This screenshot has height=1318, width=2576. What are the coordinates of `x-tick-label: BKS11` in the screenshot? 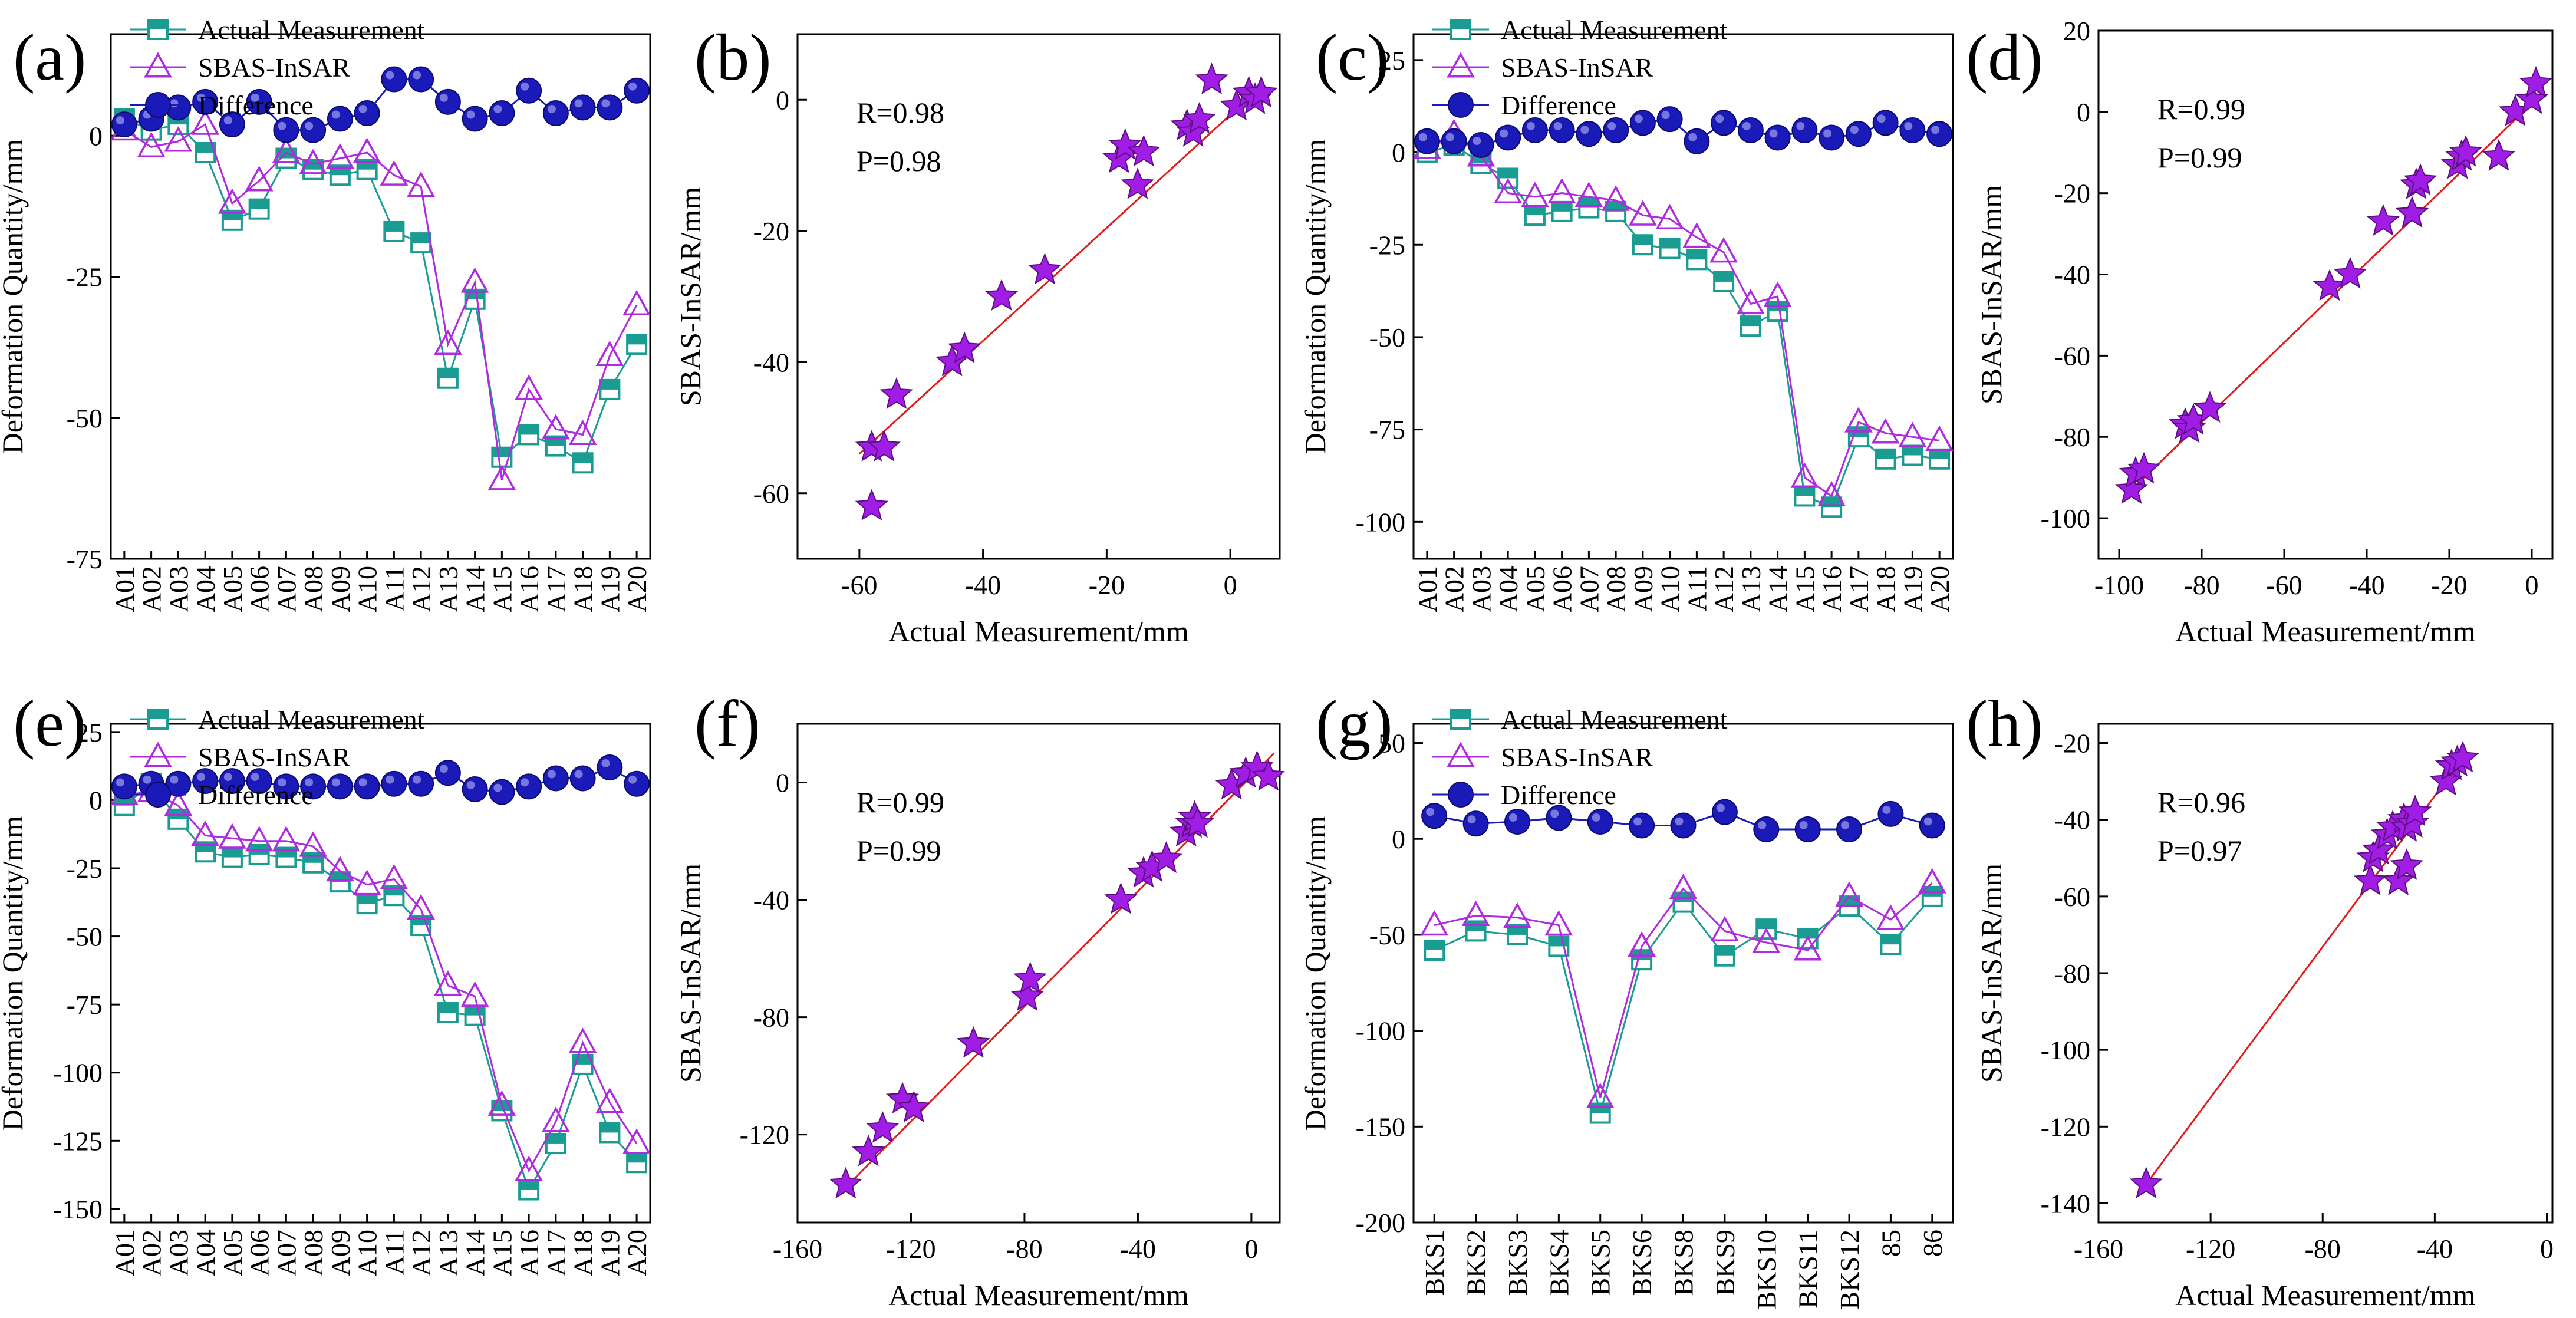 It's located at (1808, 1269).